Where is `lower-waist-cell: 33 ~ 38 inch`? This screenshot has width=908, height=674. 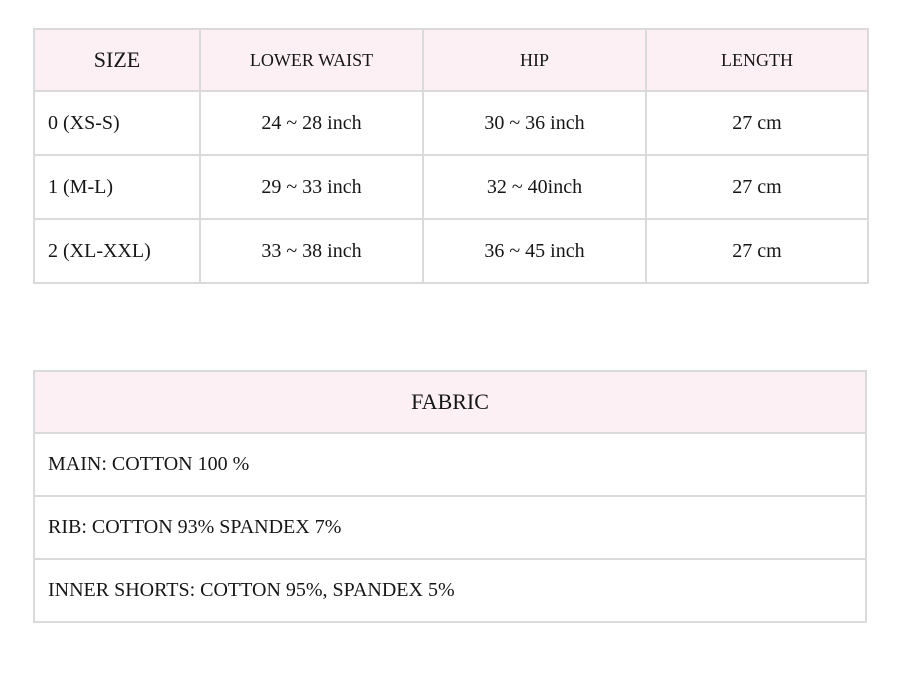
lower-waist-cell: 33 ~ 38 inch is located at coordinates (311, 251).